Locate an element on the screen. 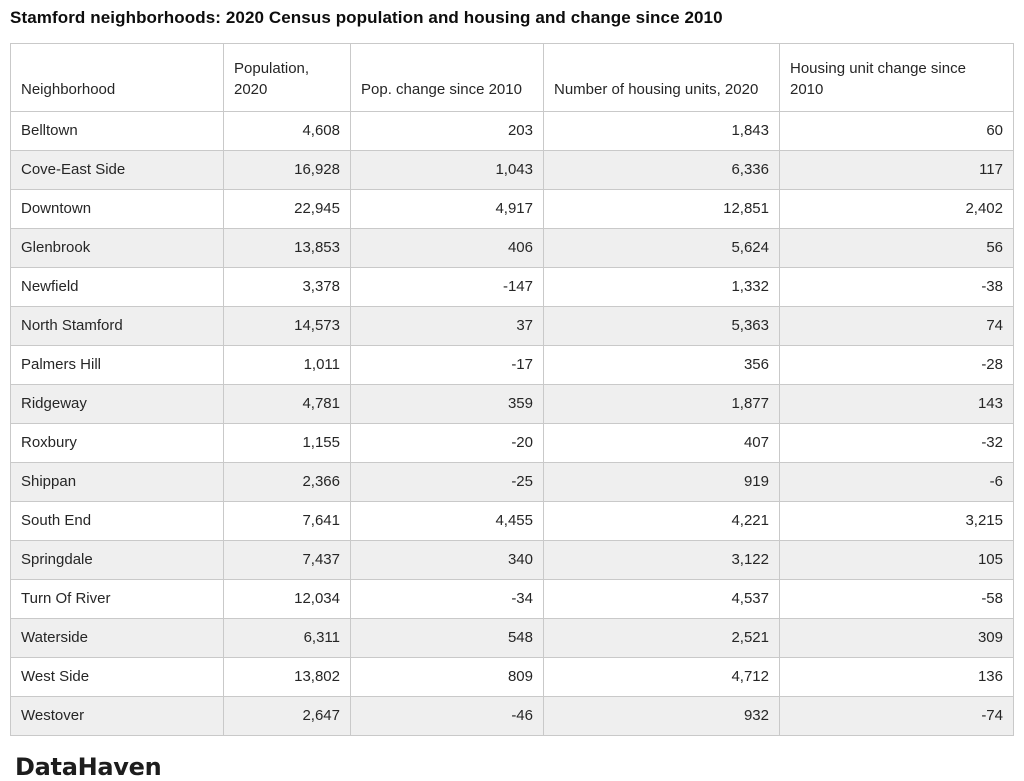 The height and width of the screenshot is (781, 1024). table-row: Palmers Hill 1,011 -17 356 -28 is located at coordinates (512, 365).